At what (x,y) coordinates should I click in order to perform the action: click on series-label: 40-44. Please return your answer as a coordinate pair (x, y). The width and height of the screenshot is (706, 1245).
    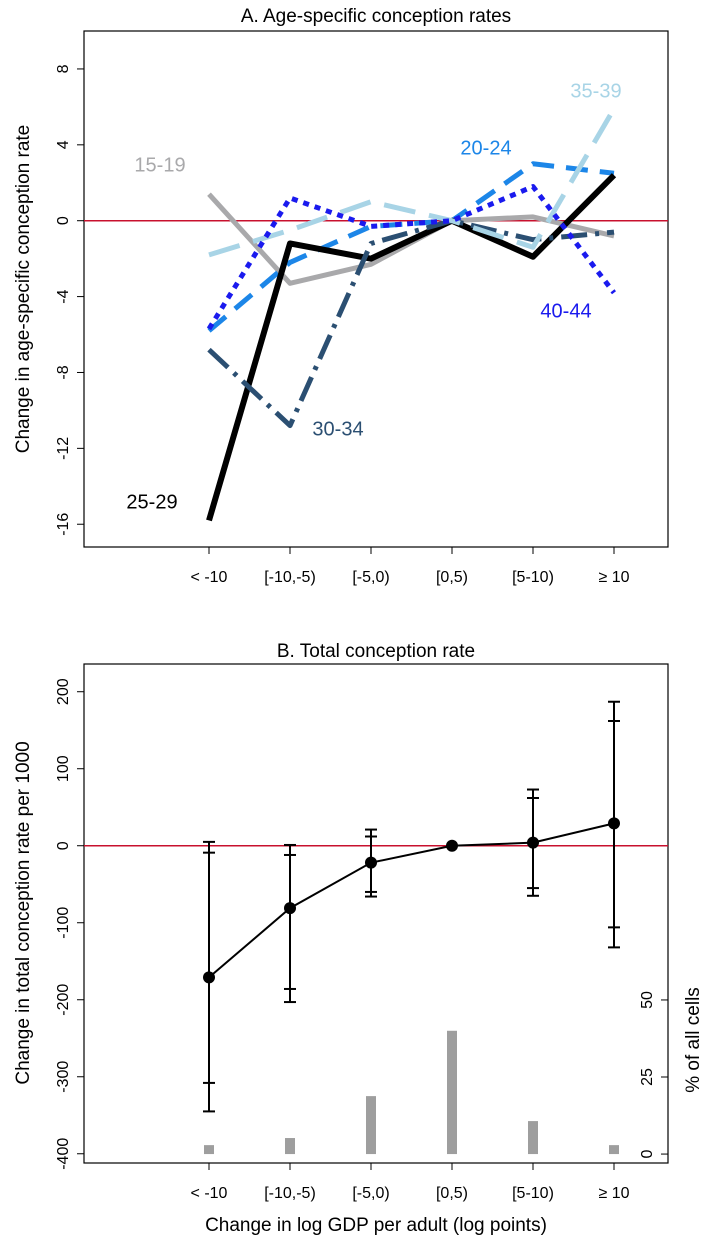
    Looking at the image, I should click on (565, 311).